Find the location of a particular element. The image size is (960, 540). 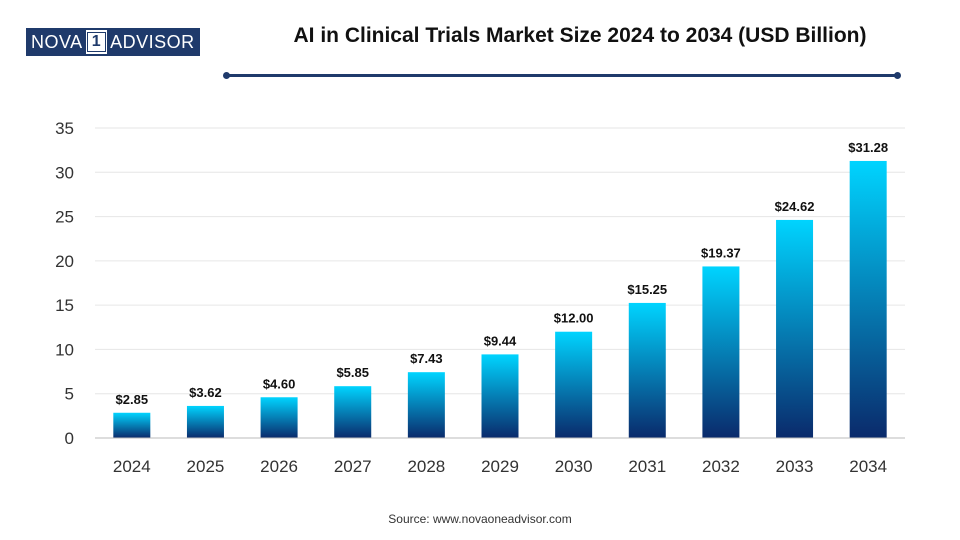

bar-2034 is located at coordinates (868, 299).